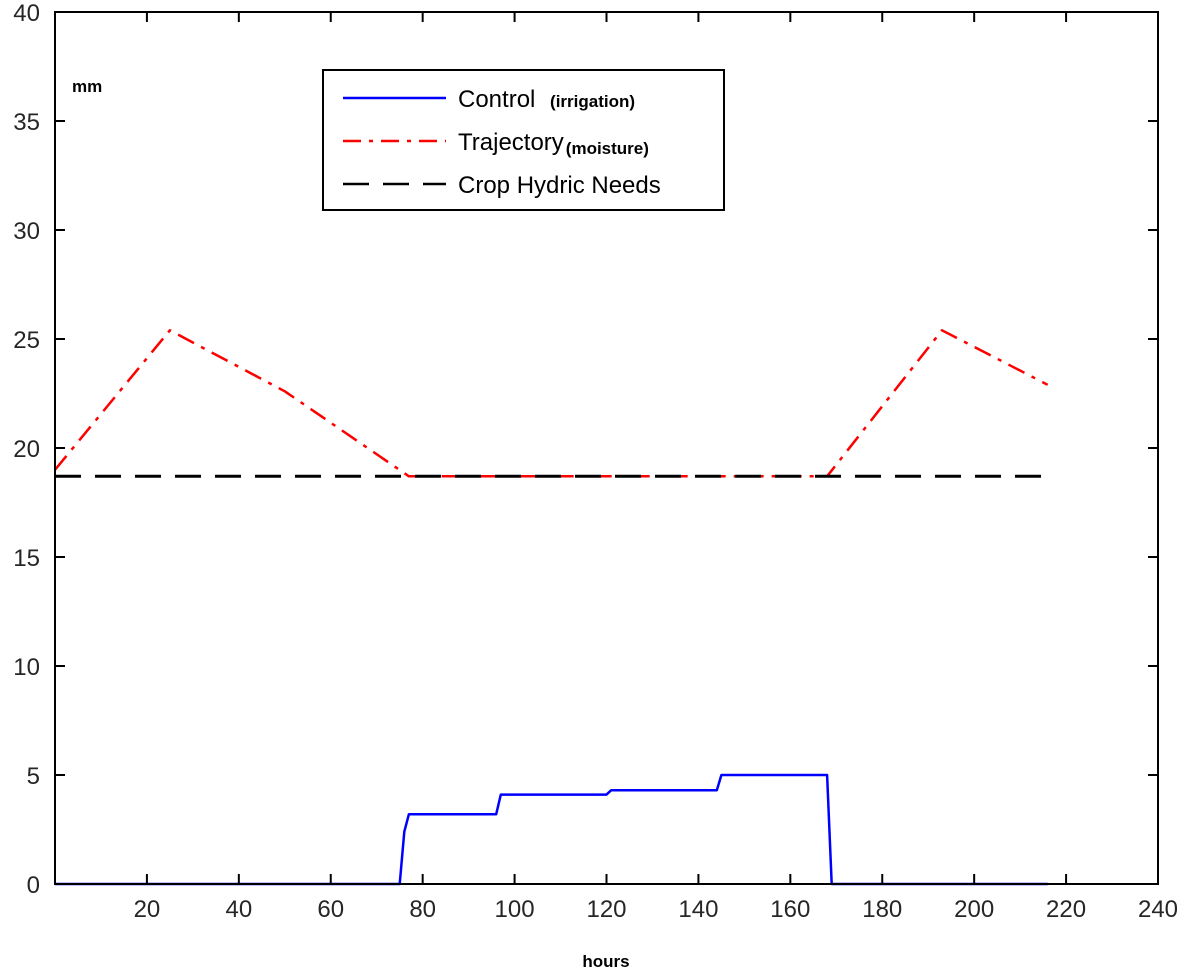  What do you see at coordinates (698, 909) in the screenshot?
I see `x-tick-label: 140` at bounding box center [698, 909].